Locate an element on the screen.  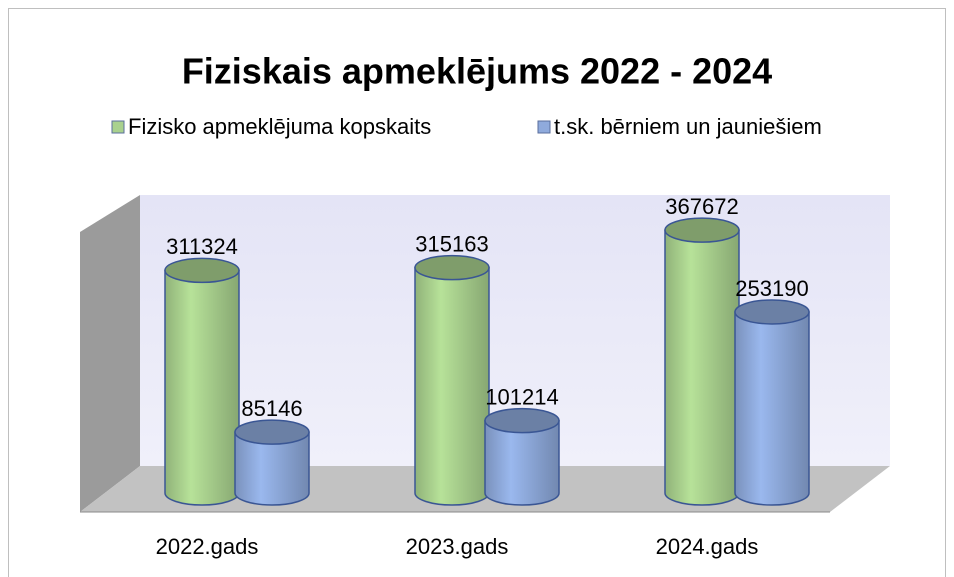
data-label: 315163 is located at coordinates (451, 243).